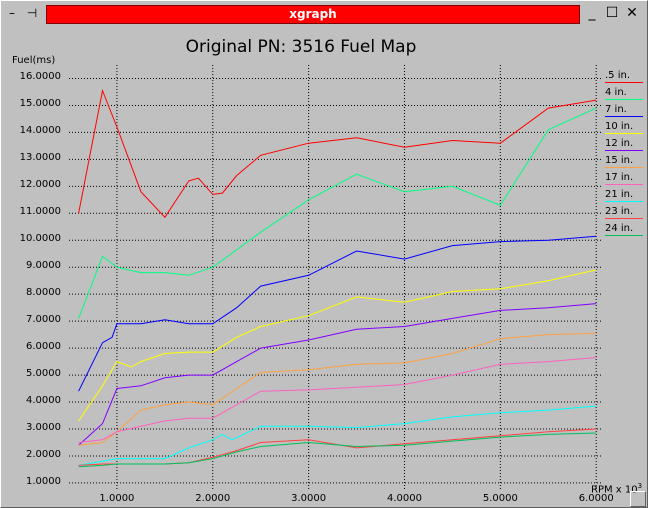  I want to click on y-tick-label: 11.0000, so click(40, 212).